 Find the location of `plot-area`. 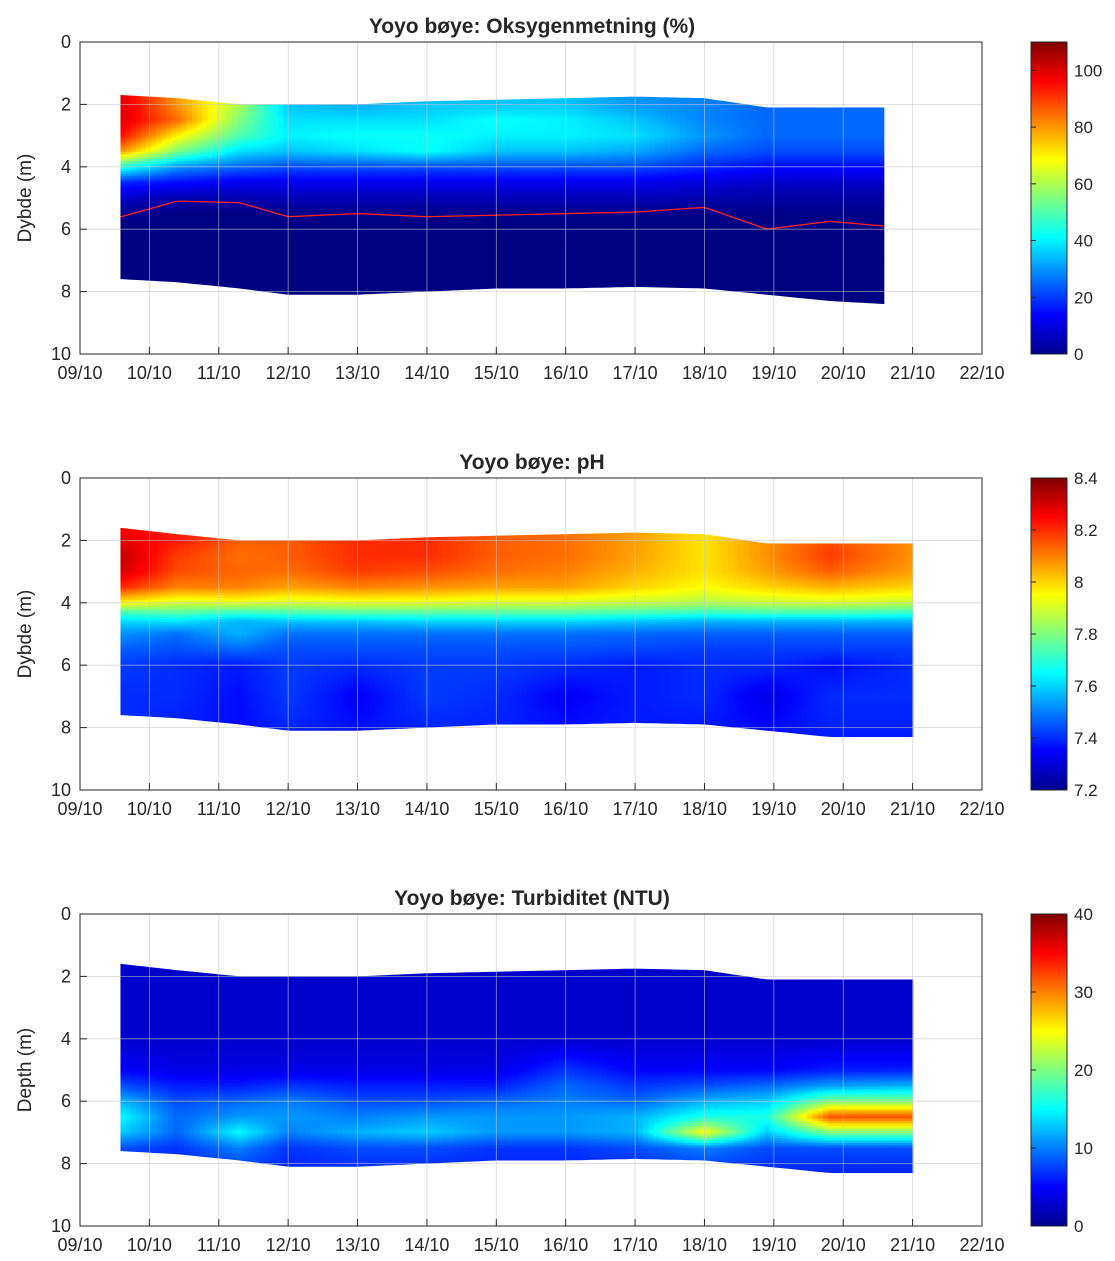

plot-area is located at coordinates (502, 198).